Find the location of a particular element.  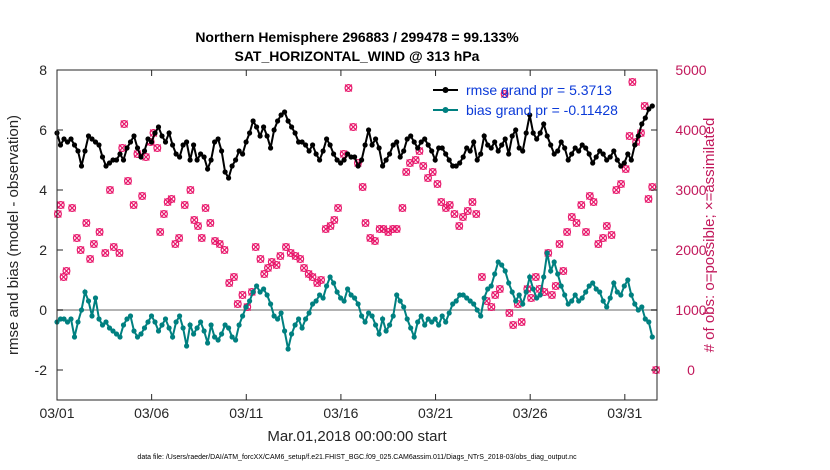

y-tick-label: 0 is located at coordinates (43, 310).